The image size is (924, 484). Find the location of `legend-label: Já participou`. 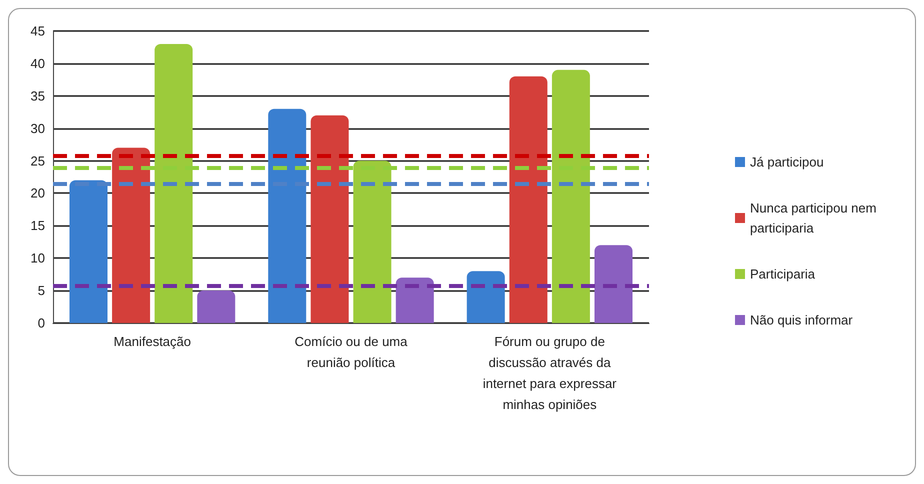

legend-label: Já participou is located at coordinates (787, 162).